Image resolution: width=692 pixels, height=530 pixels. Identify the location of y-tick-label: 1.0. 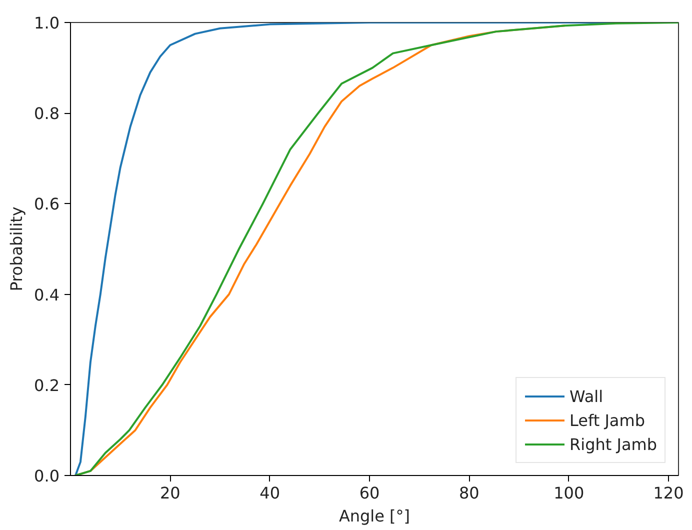
(47, 23).